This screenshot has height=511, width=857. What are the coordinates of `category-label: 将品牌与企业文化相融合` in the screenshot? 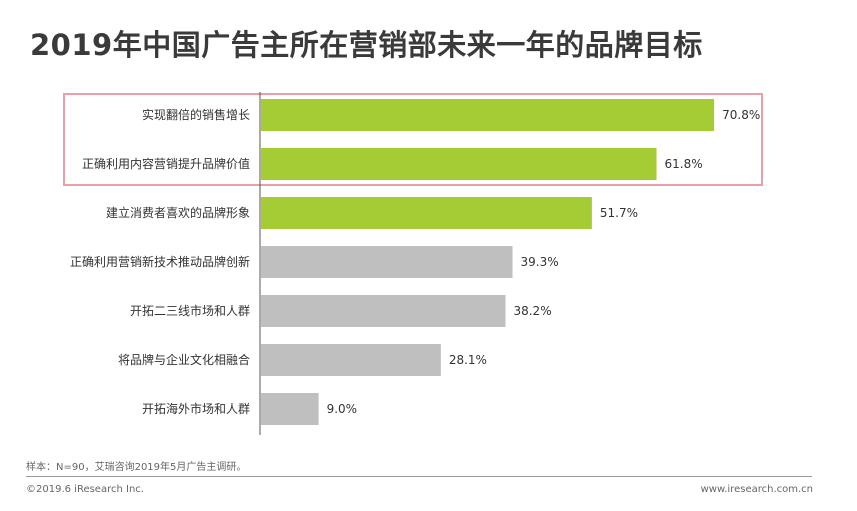 It's located at (184, 359).